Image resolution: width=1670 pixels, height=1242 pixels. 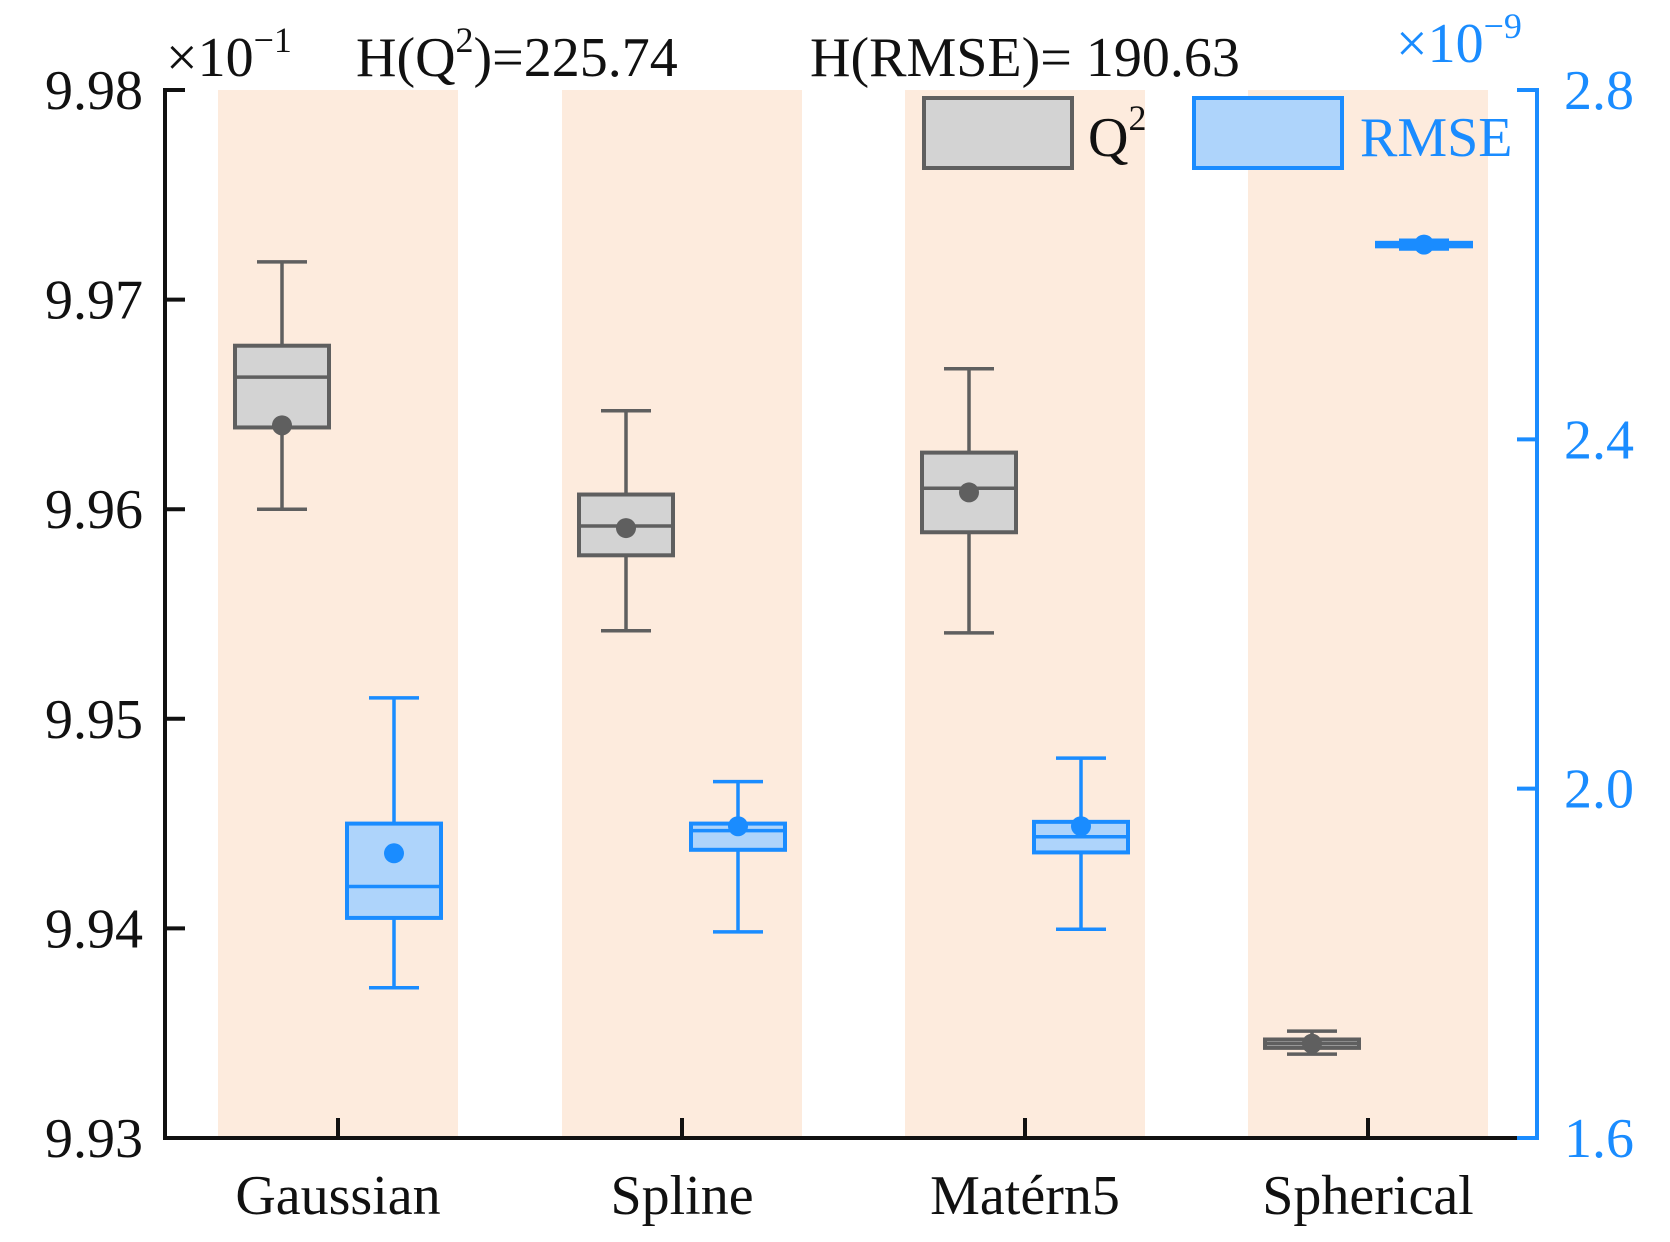 What do you see at coordinates (1599, 1139) in the screenshot?
I see `right-tick-label: 1.6` at bounding box center [1599, 1139].